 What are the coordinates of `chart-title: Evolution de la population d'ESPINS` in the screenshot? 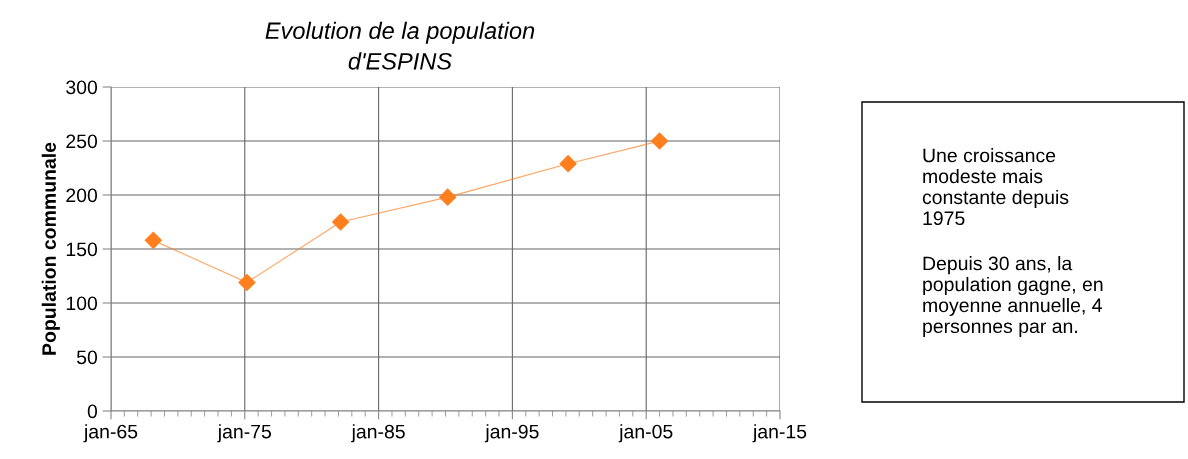 It's located at (400, 45).